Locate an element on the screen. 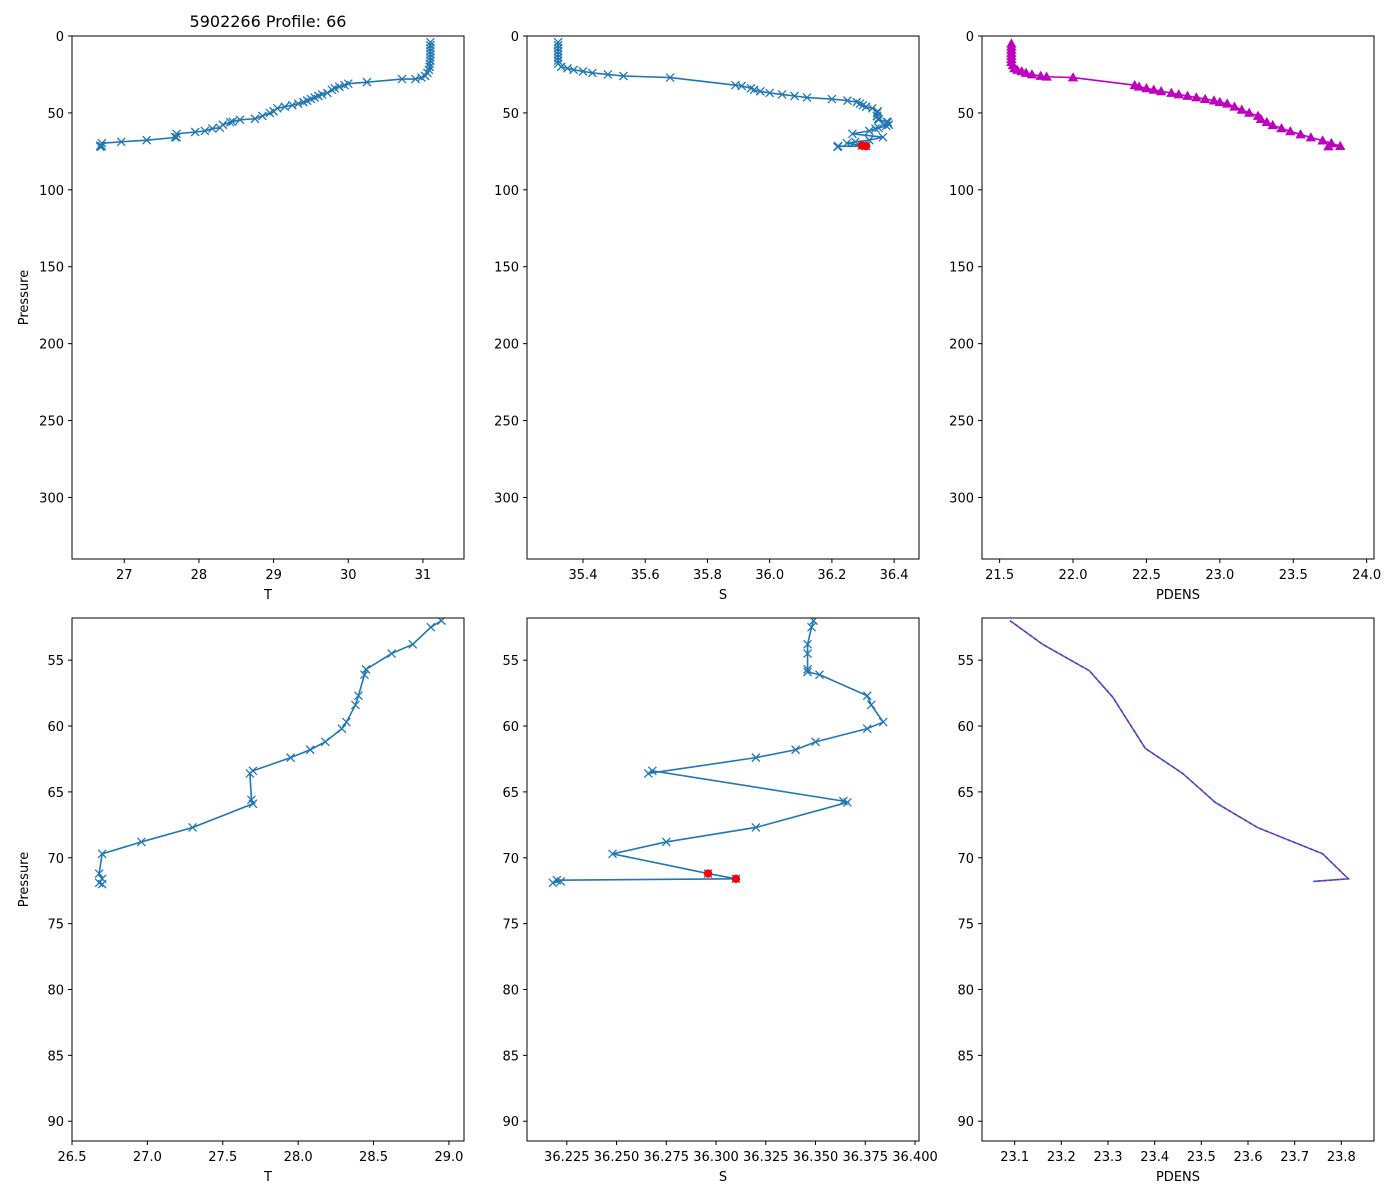 Image resolution: width=1400 pixels, height=1200 pixels. x-tick-label: 36.375 is located at coordinates (866, 1157).